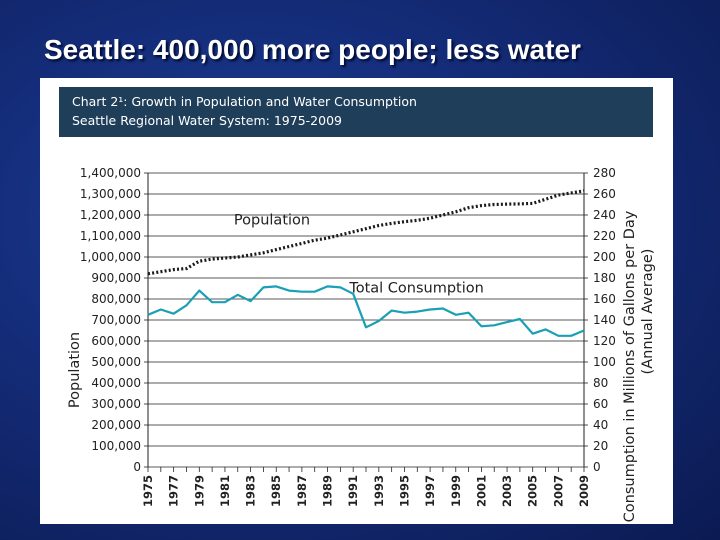  Describe the element at coordinates (600, 404) in the screenshot. I see `y2-tick-label: 60` at that location.